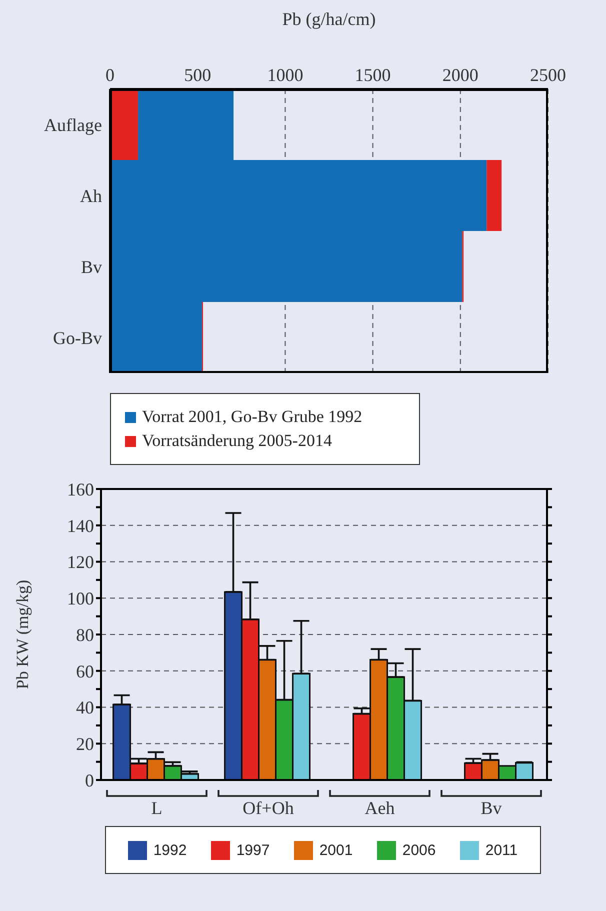  Describe the element at coordinates (198, 75) in the screenshot. I see `x-tick-label: 500` at that location.